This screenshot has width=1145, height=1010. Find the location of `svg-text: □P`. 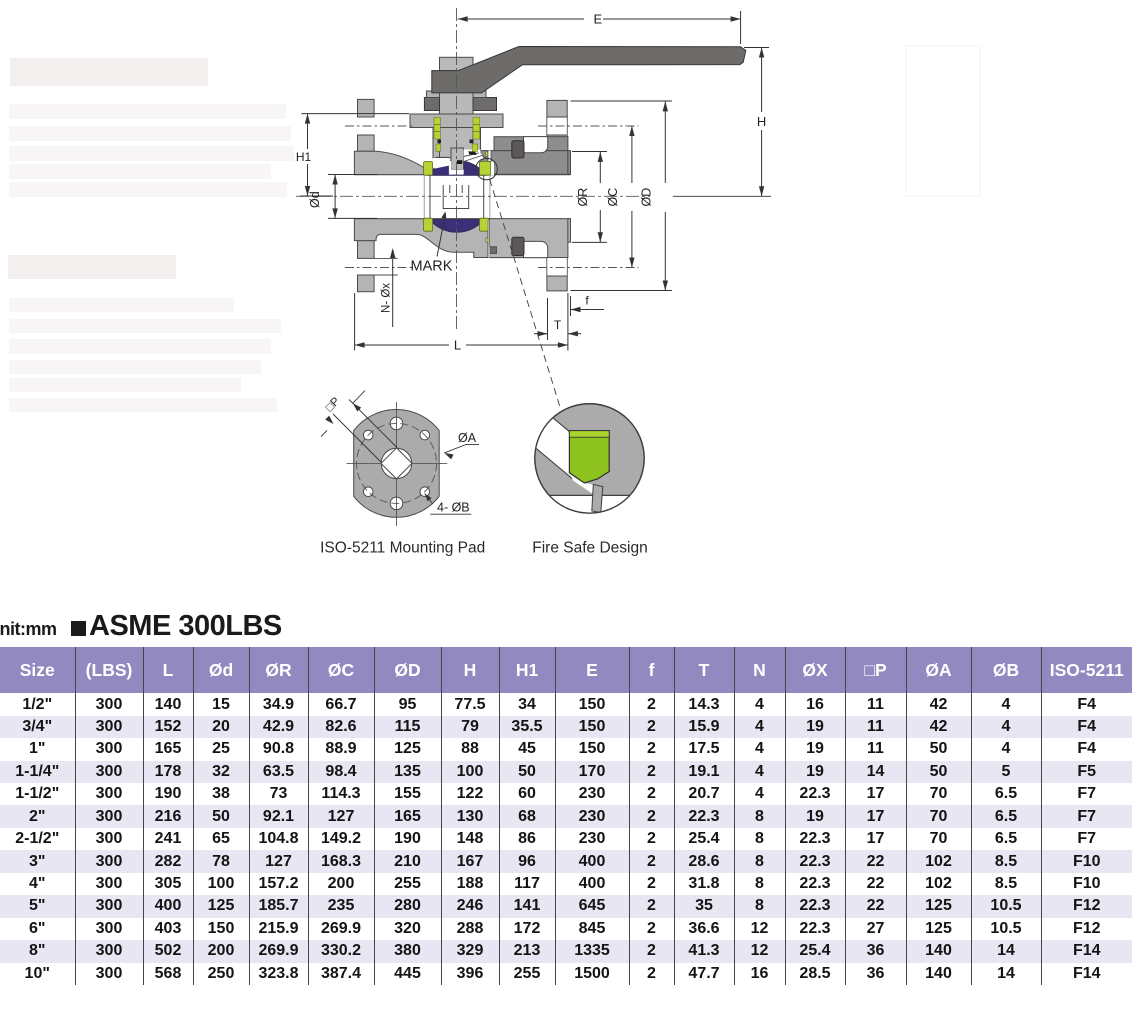

svg-text: □P is located at coordinates (333, 404).